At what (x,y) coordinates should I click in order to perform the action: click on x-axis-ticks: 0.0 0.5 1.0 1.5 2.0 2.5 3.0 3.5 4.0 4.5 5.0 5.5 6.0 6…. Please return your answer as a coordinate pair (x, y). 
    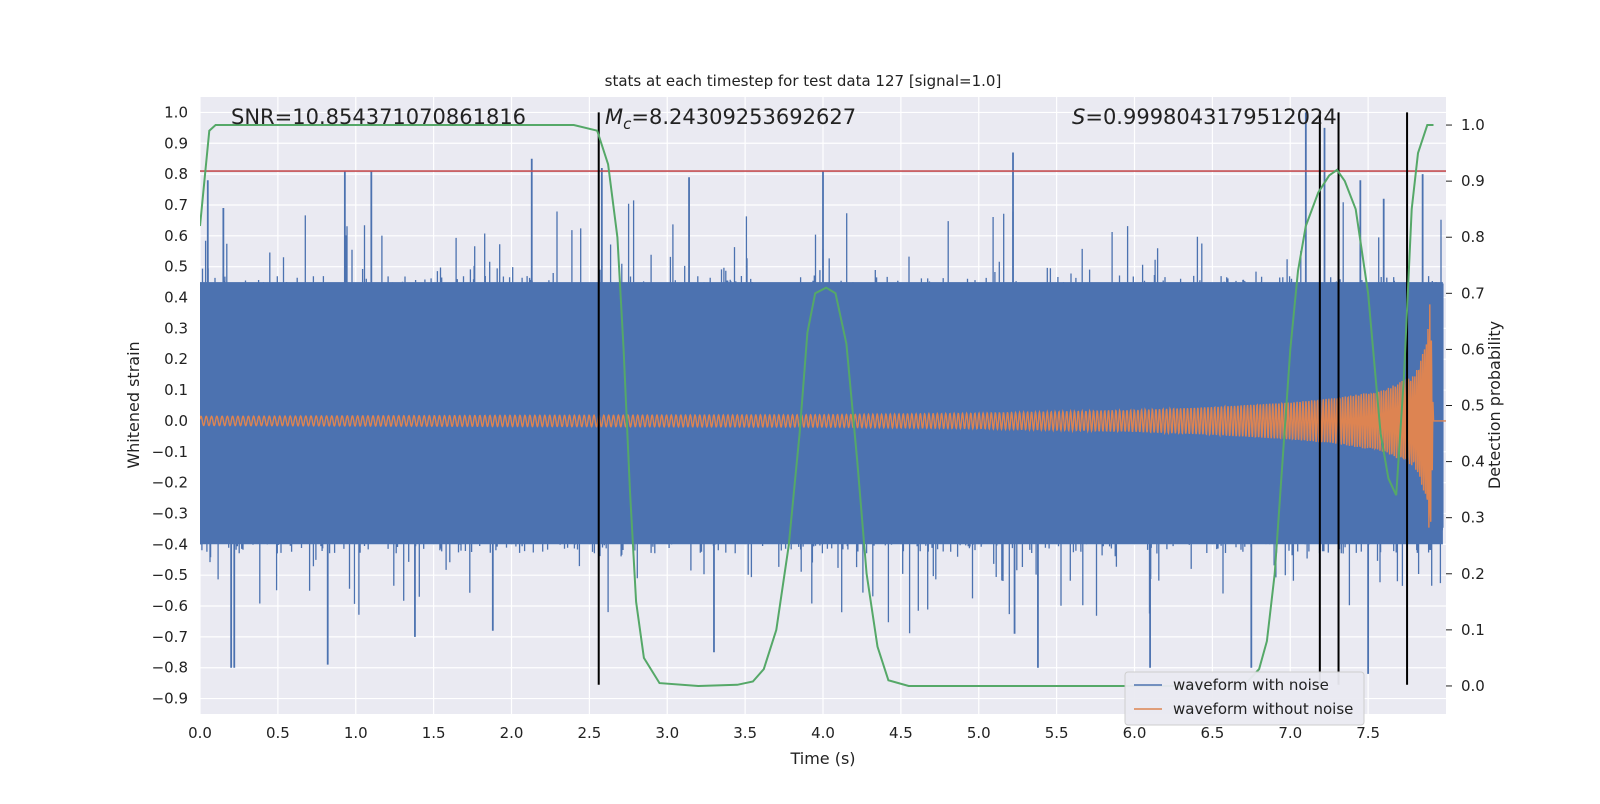
    Looking at the image, I should click on (784, 733).